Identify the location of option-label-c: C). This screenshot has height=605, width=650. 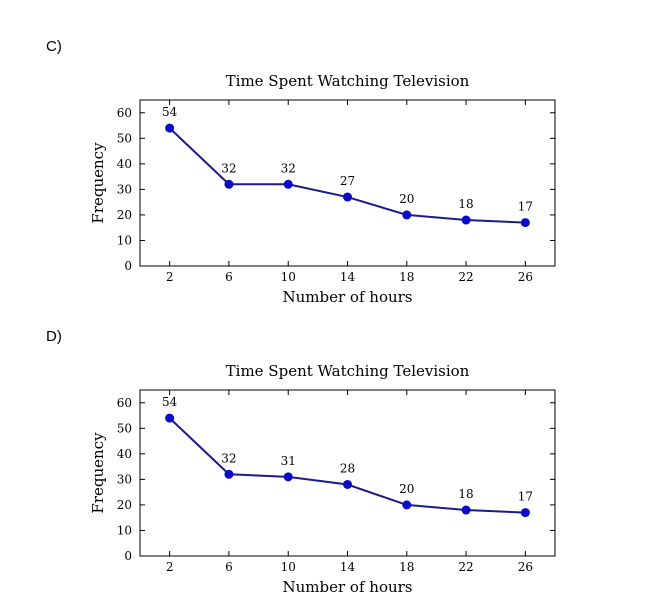
(54, 46).